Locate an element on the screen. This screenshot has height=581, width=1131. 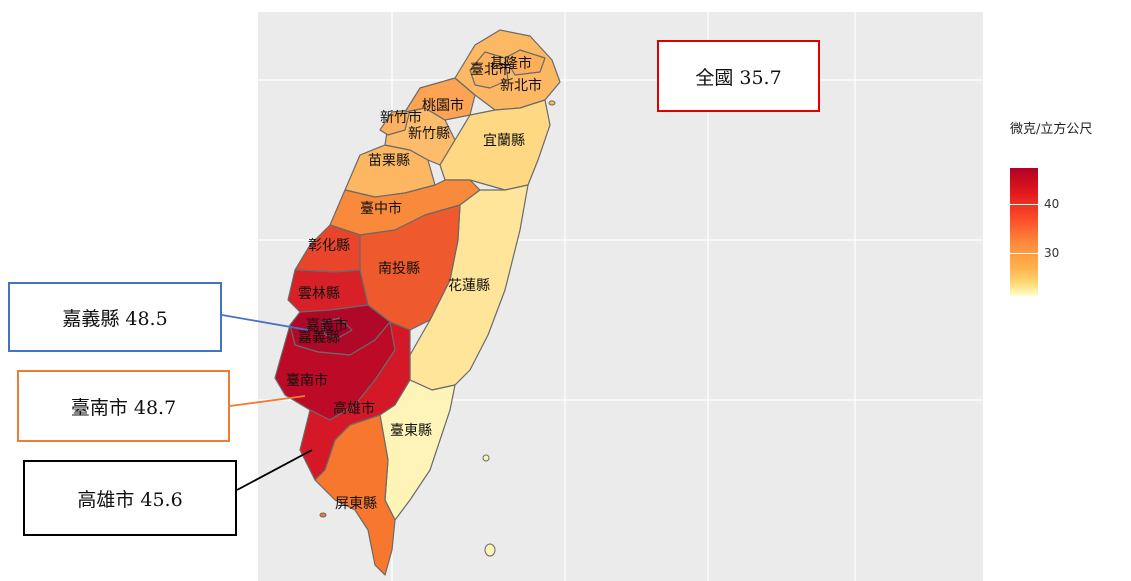
tainan-callout: 臺南市 48.7 is located at coordinates (123, 406).